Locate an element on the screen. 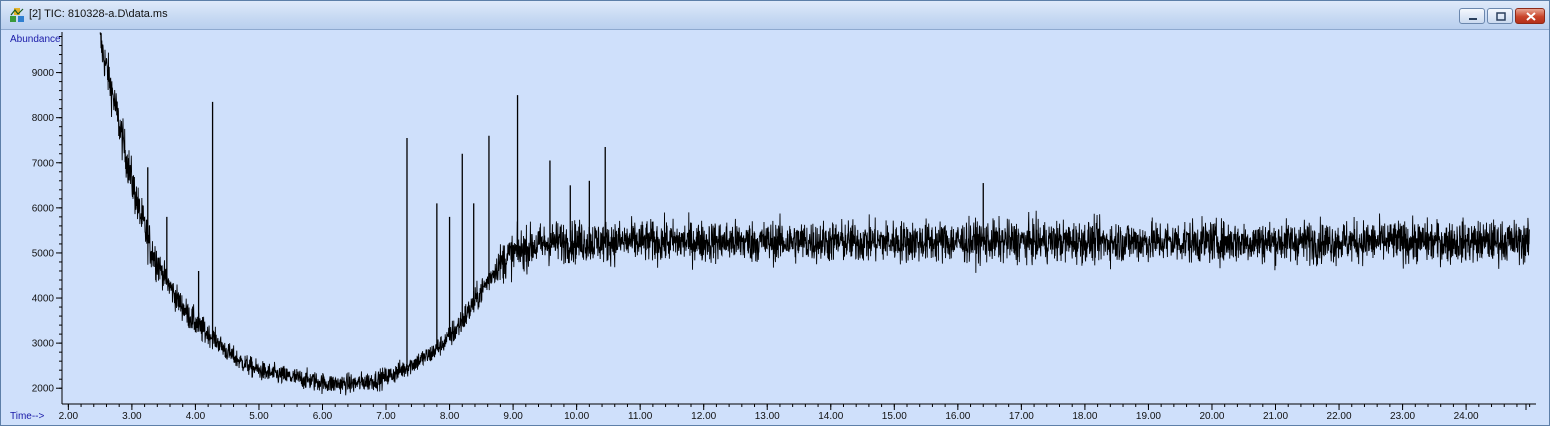 The image size is (1550, 426). x-tick-label: 15.00 is located at coordinates (894, 416).